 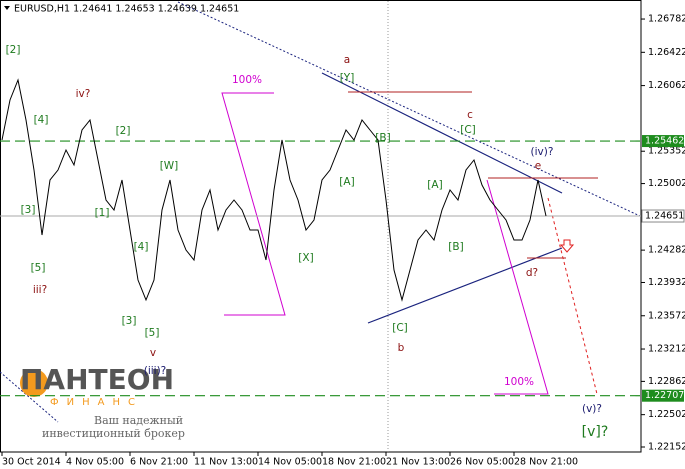 What do you see at coordinates (7, 8) in the screenshot?
I see `dropdown-icon` at bounding box center [7, 8].